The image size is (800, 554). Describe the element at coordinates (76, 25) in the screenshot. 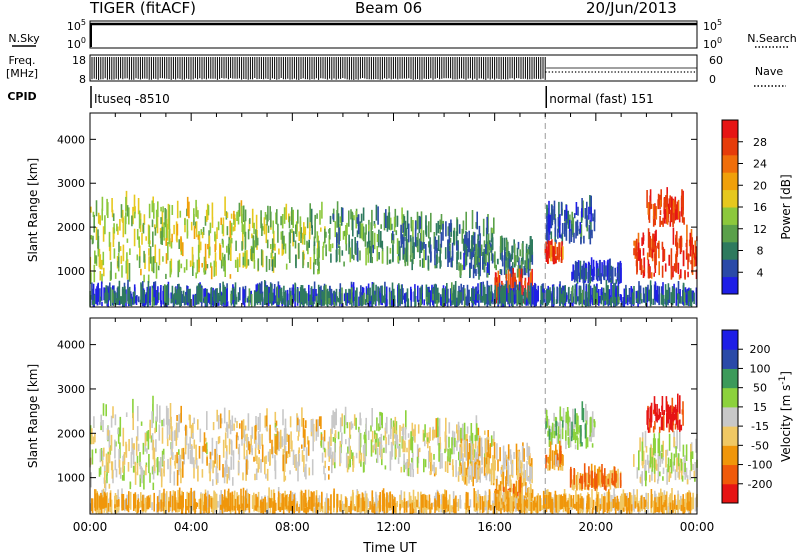

I see `nsky-tick-top: 105` at that location.